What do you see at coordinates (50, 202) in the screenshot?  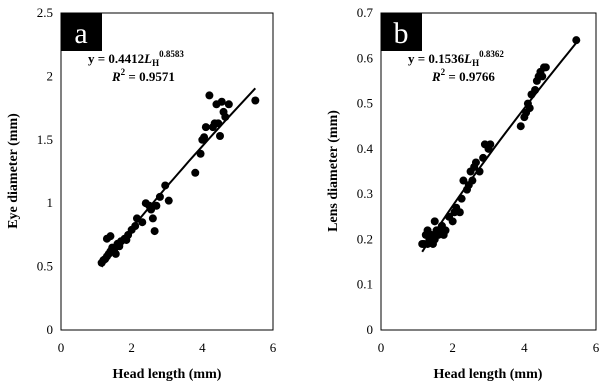 I see `y-tick-label: 1` at bounding box center [50, 202].